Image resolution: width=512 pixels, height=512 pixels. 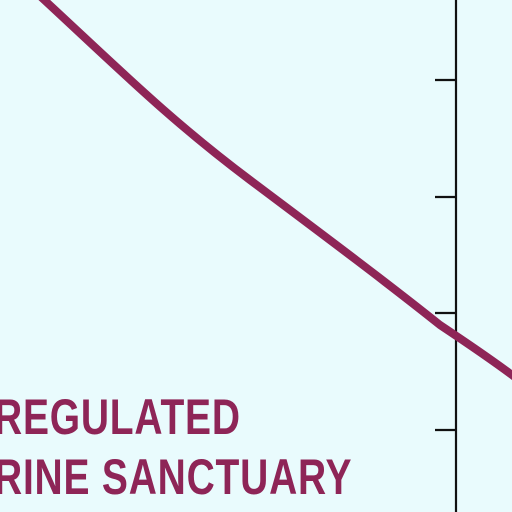 I want to click on zone-label-line-1: REGULATED, so click(x=120, y=417).